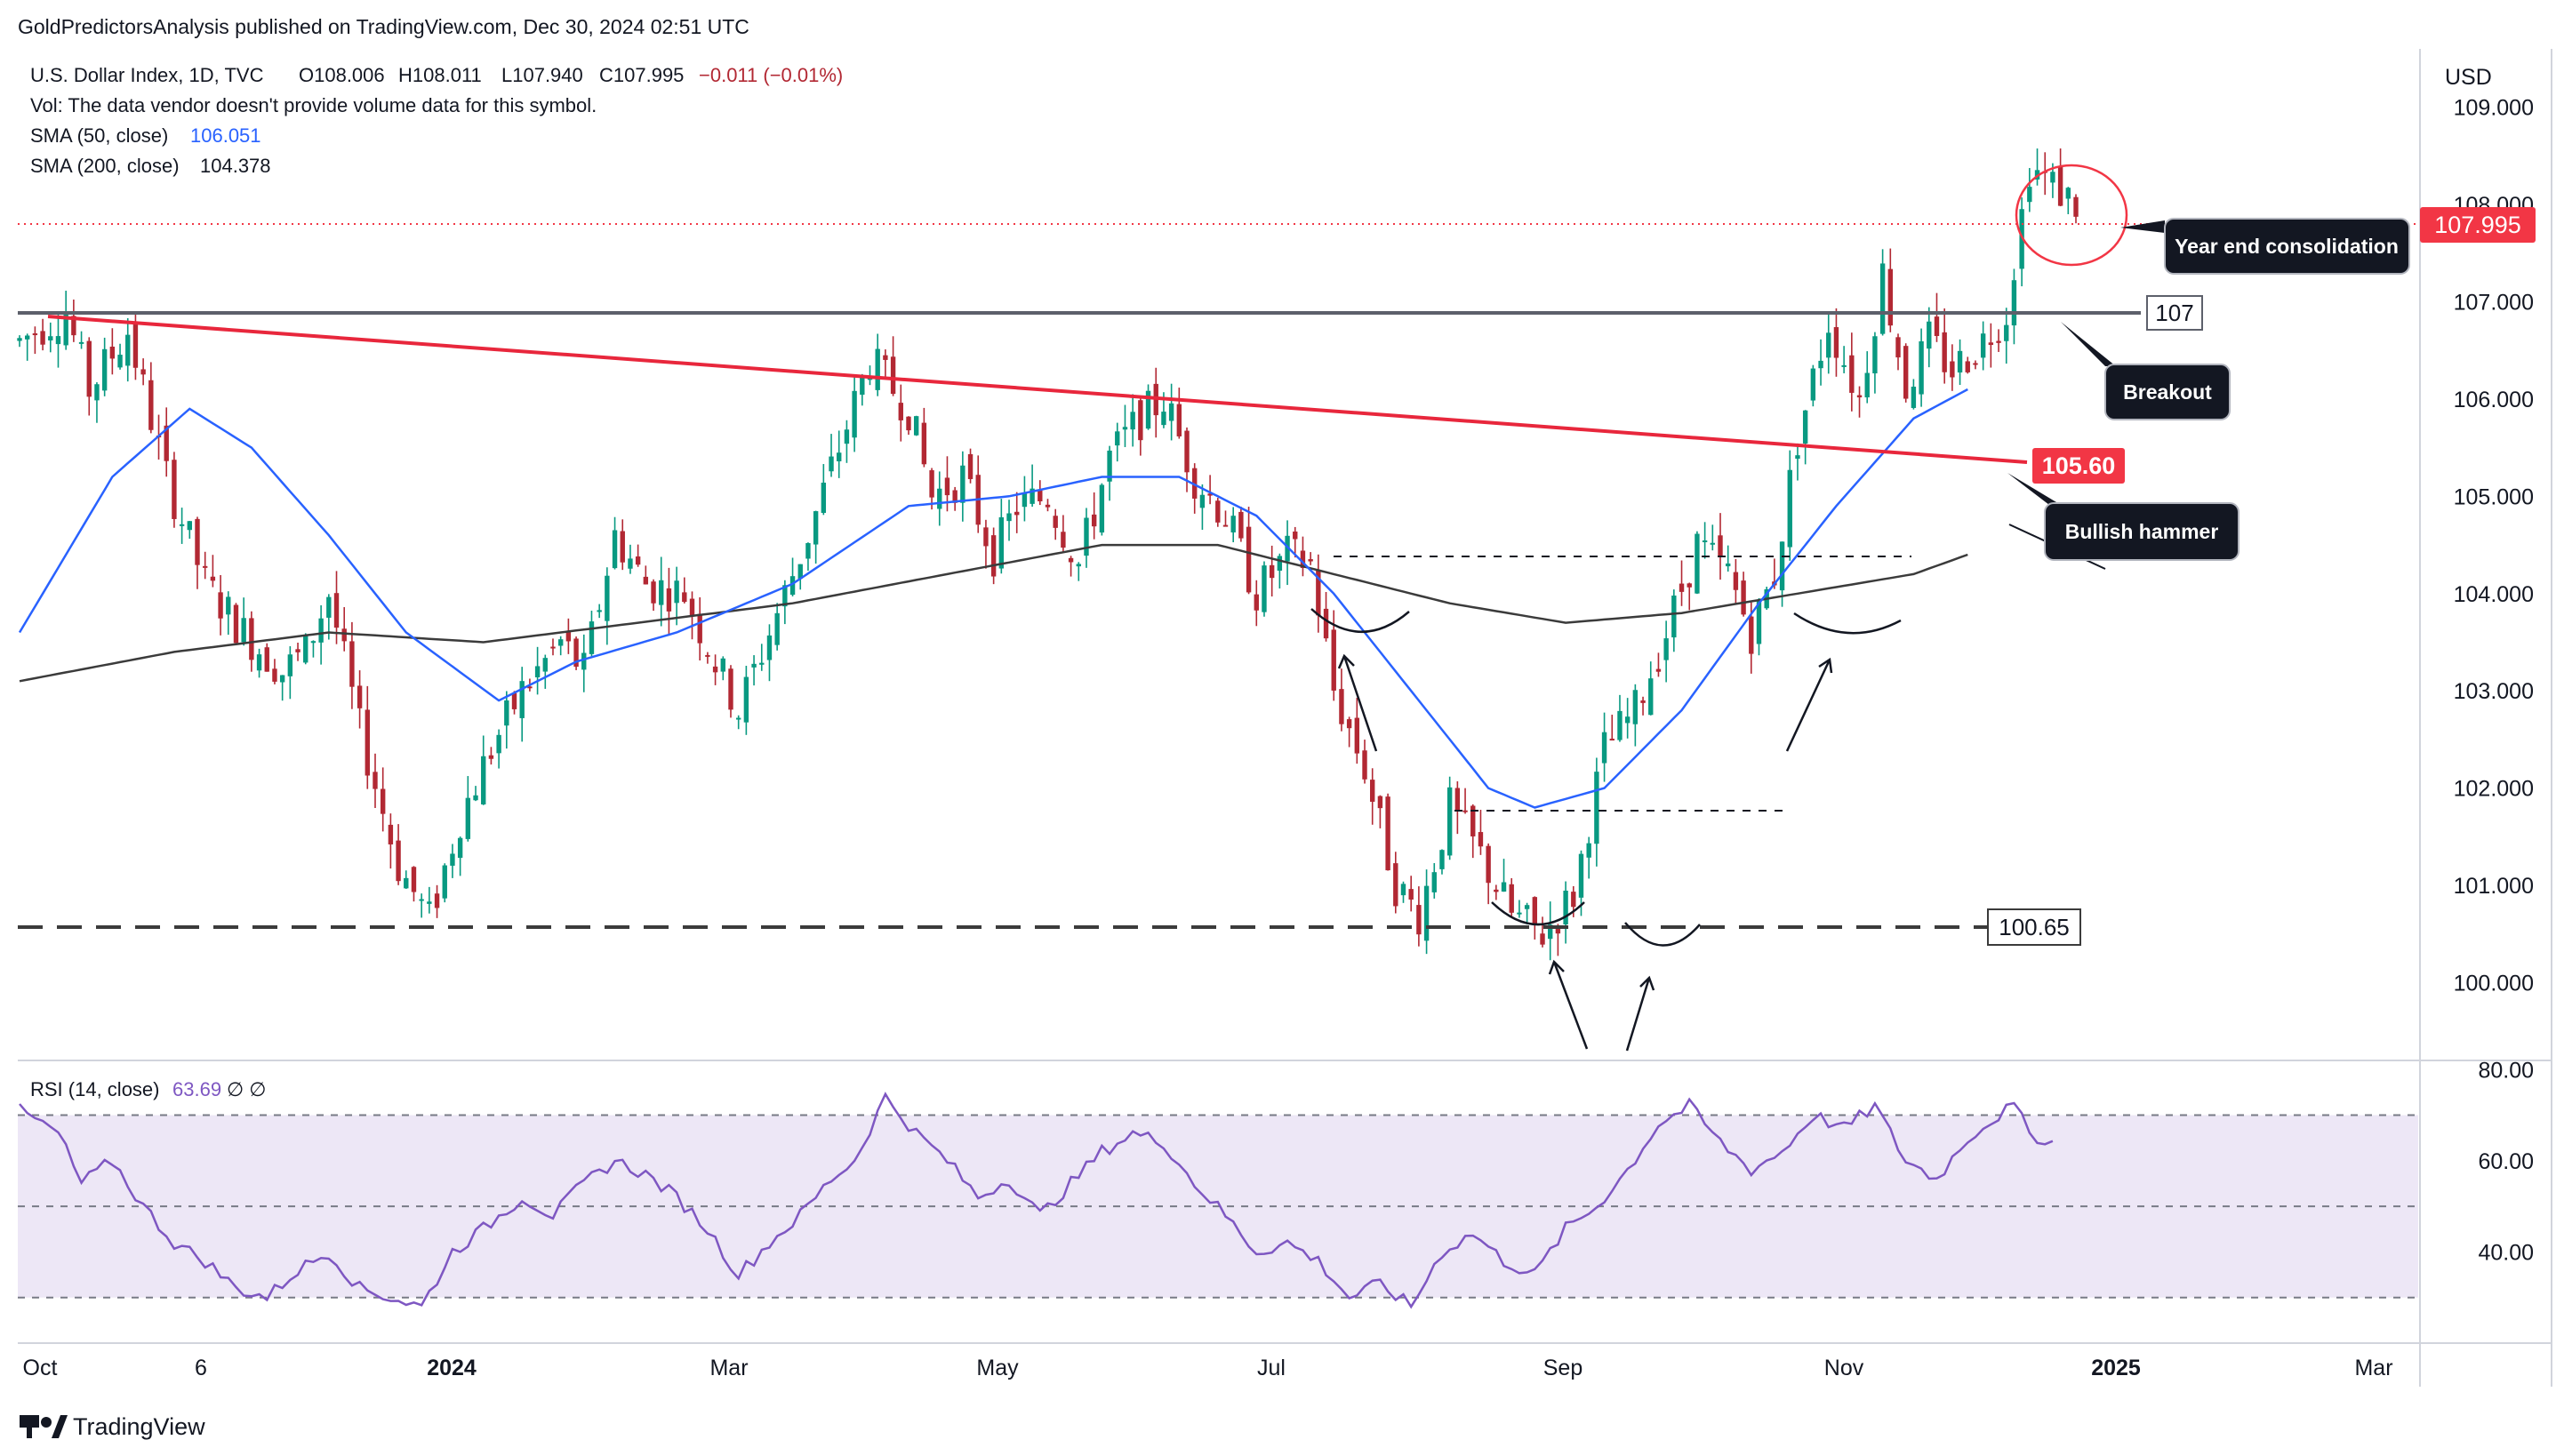 The height and width of the screenshot is (1456, 2564). I want to click on time-tick-8: 2025, so click(2116, 1368).